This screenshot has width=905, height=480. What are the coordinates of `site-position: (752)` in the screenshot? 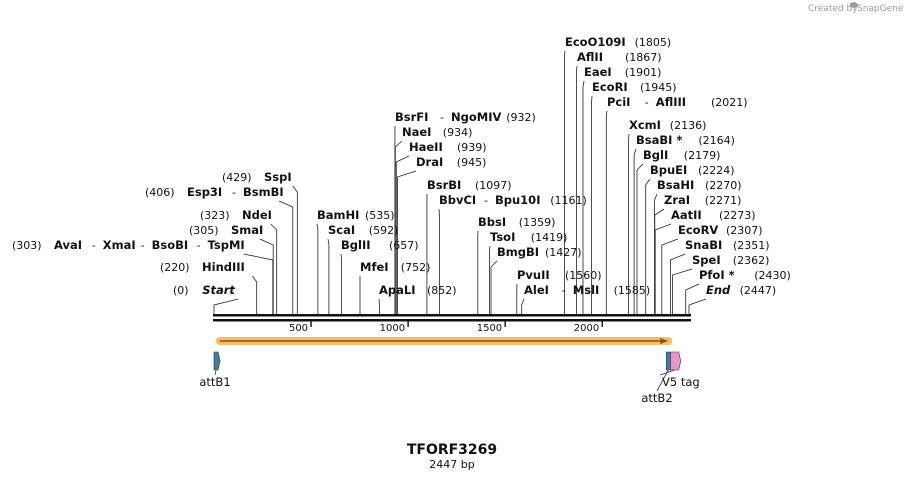 It's located at (416, 267).